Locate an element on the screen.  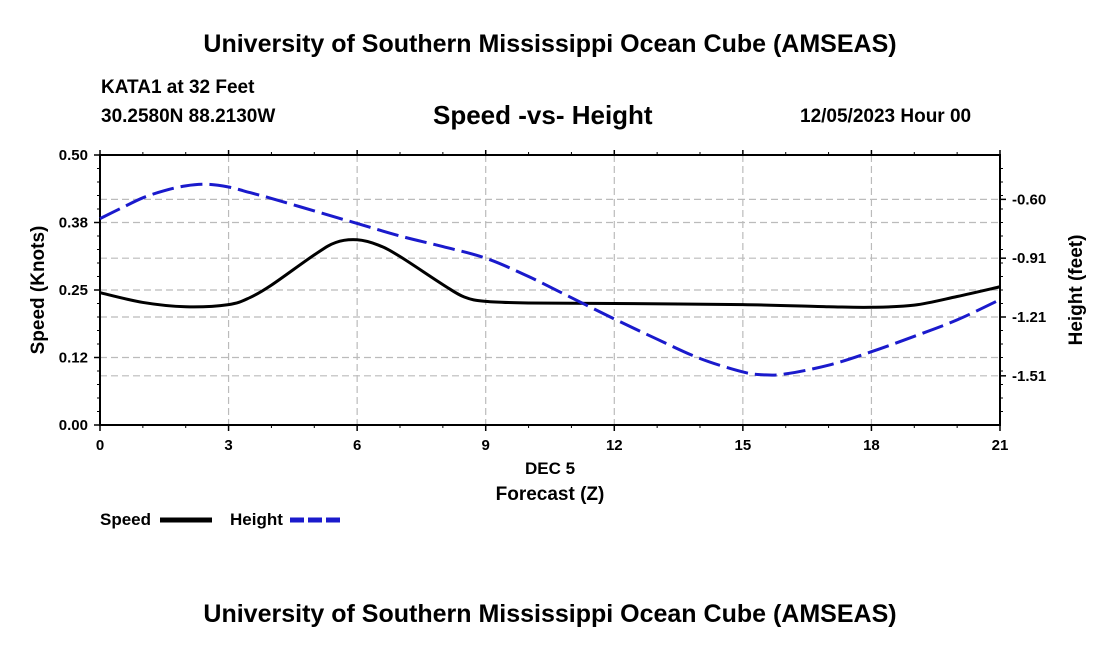
chart-title: Speed -vs- Height is located at coordinates (543, 115).